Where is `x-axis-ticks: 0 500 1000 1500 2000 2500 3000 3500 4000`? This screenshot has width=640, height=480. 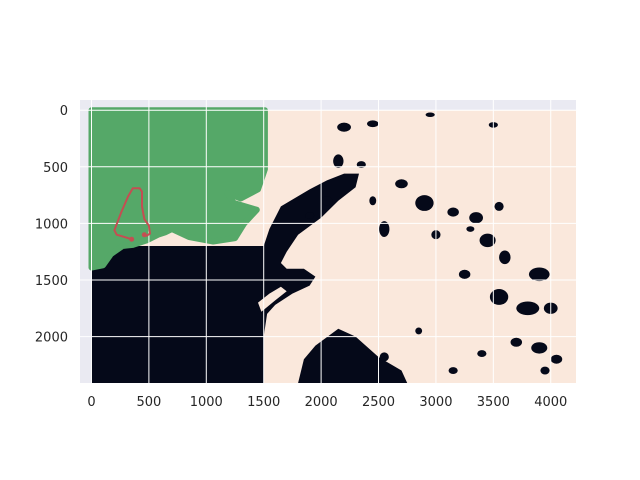 x-axis-ticks: 0 500 1000 1500 2000 2500 3000 3500 4000 is located at coordinates (327, 402).